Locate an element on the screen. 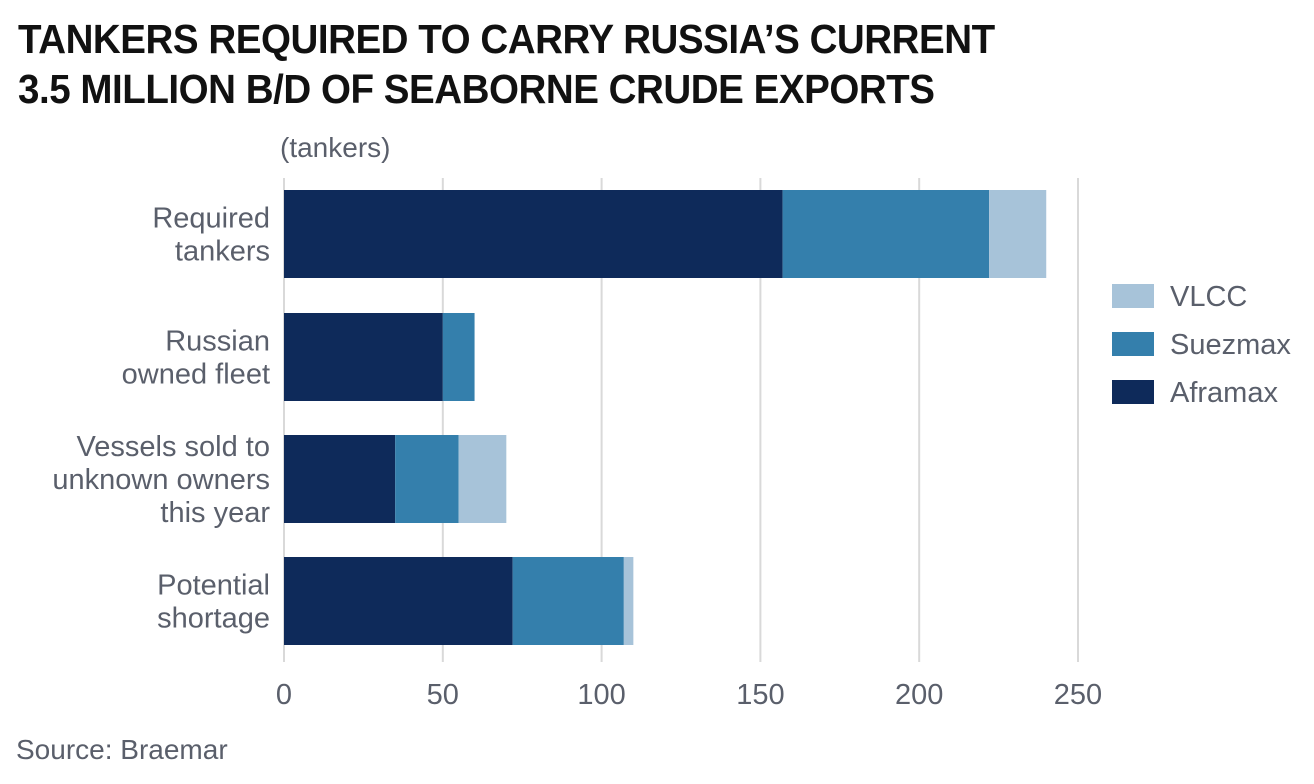  legend: VLCC Suezmax Aframax is located at coordinates (1201, 345).